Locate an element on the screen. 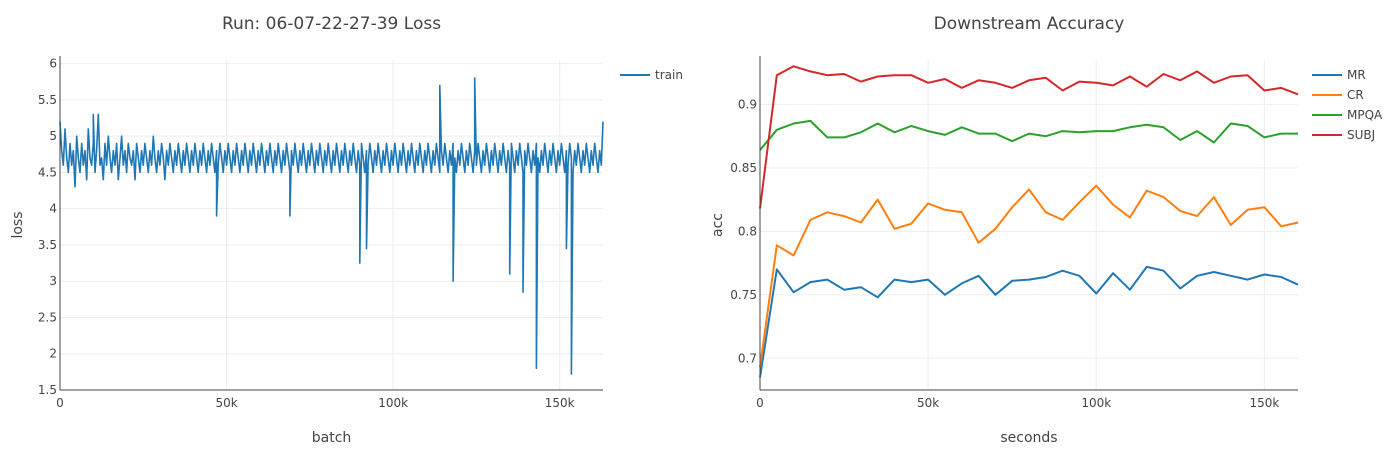  x-axis-title: seconds is located at coordinates (1028, 438).